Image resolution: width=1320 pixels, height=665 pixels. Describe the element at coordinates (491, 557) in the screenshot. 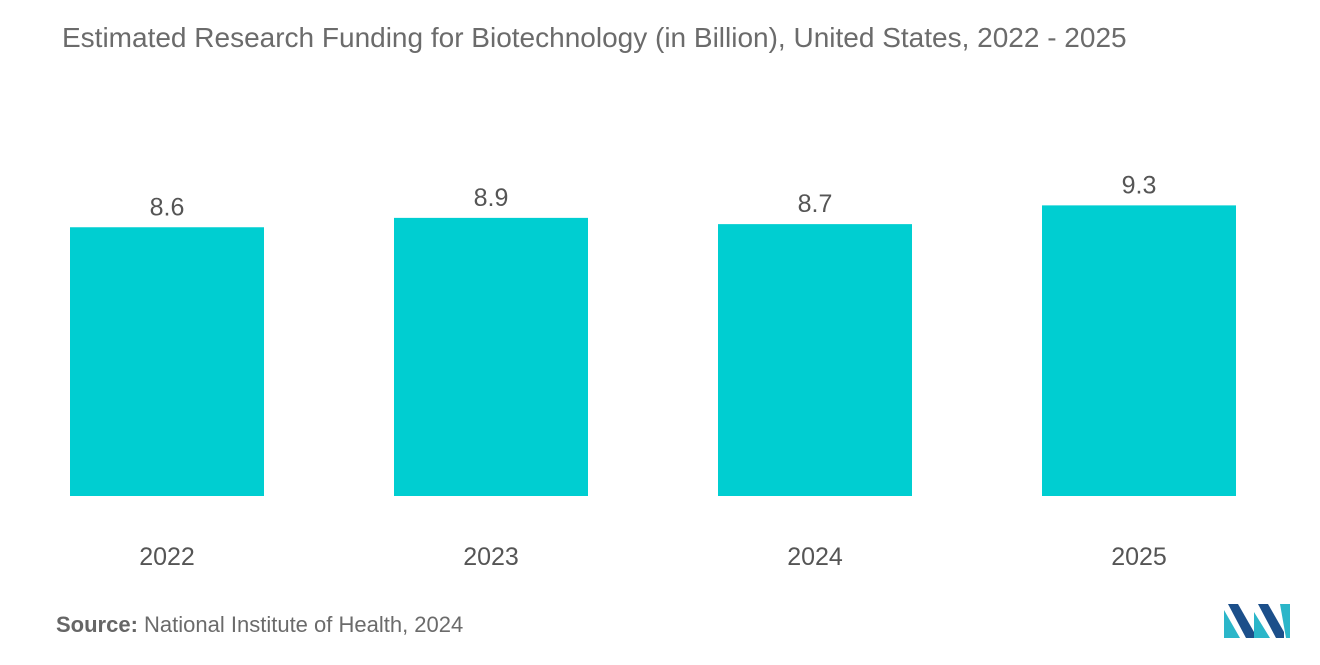

I see `x-tick-label-2023: 2023` at that location.